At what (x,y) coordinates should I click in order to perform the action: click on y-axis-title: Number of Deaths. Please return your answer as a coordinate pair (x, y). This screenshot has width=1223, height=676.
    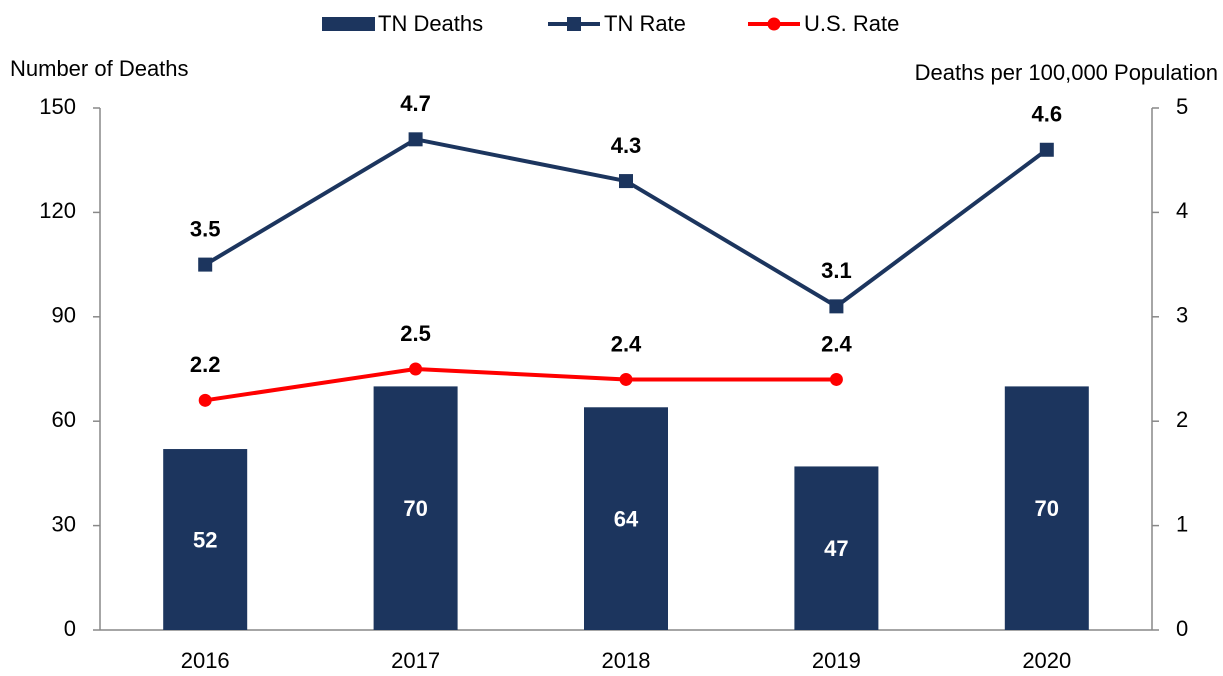
    Looking at the image, I should click on (99, 68).